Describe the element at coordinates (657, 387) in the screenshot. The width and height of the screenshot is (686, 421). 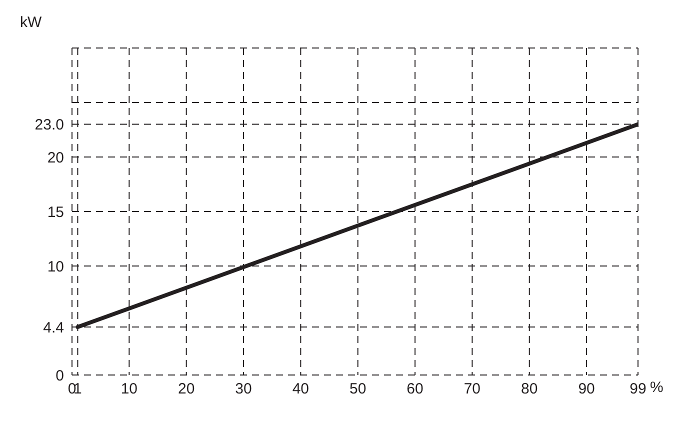
I see `x-axis-title: %` at that location.